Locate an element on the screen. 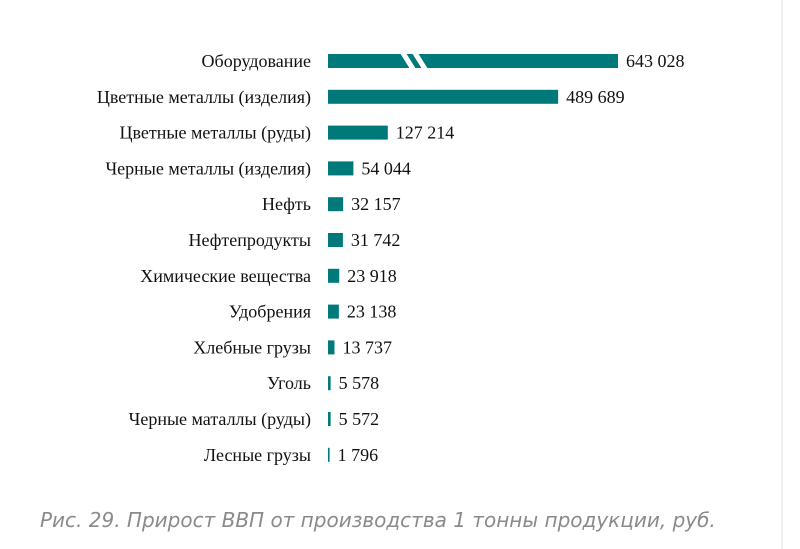 This screenshot has width=800, height=549. category-label: Черные металлы (изделия) is located at coordinates (208, 168).